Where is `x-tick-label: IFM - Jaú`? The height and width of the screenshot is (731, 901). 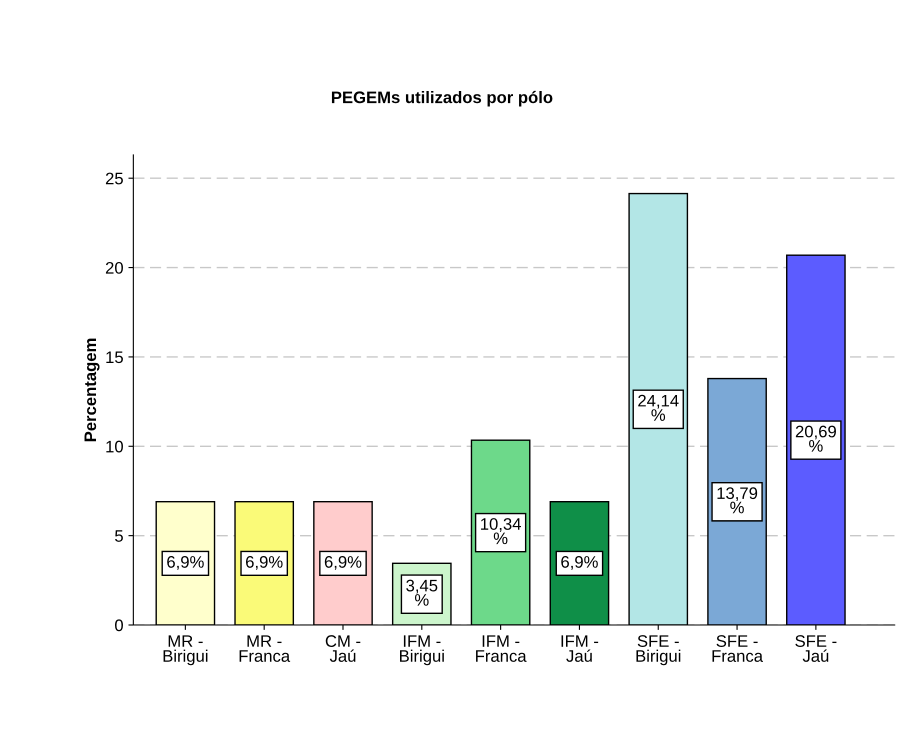
x-tick-label: IFM - Jaú is located at coordinates (580, 648).